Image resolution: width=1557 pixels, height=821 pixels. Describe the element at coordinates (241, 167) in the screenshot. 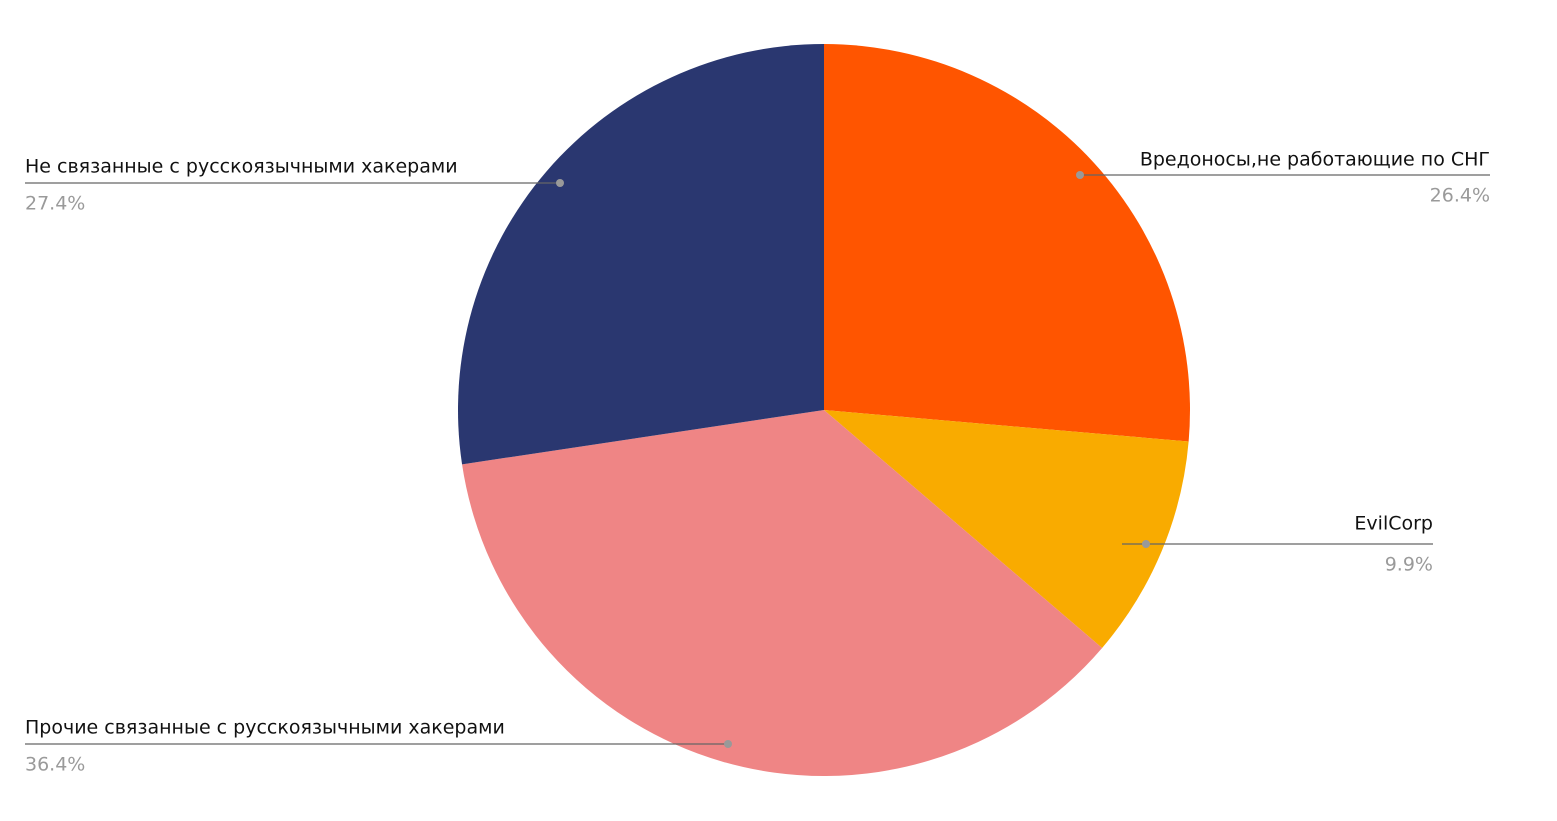

I see `slice-label: Не связанные с русскоязычными хакерами` at that location.